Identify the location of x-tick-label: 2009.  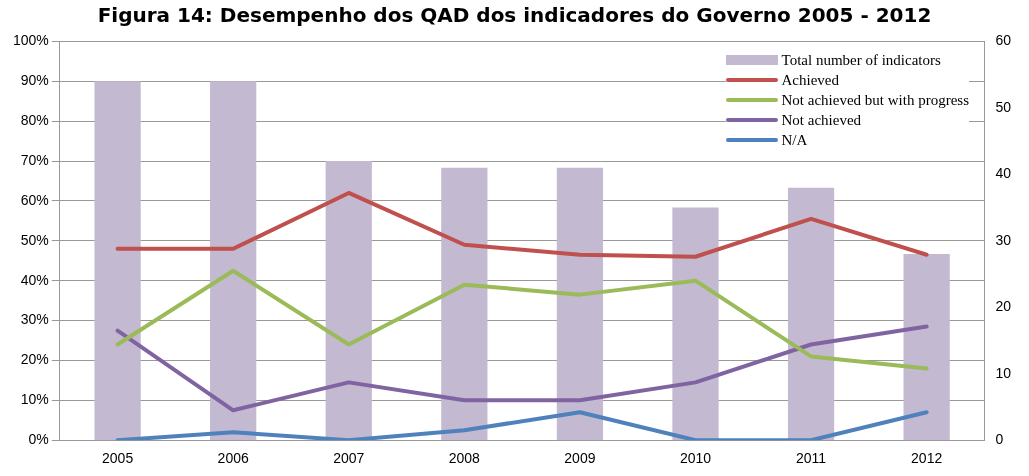
(580, 458).